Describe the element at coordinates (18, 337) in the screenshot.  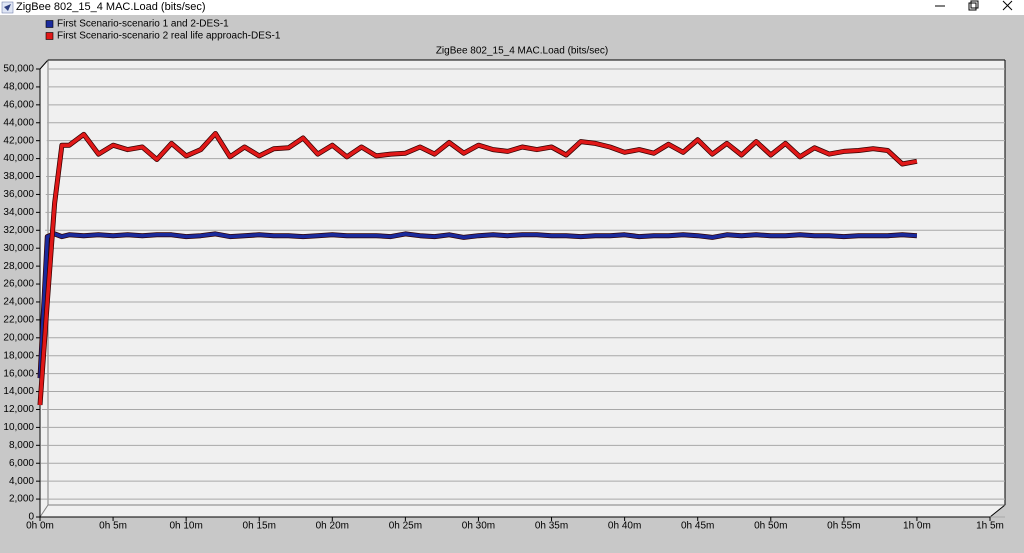
I see `y-tick-label: 20,000` at that location.